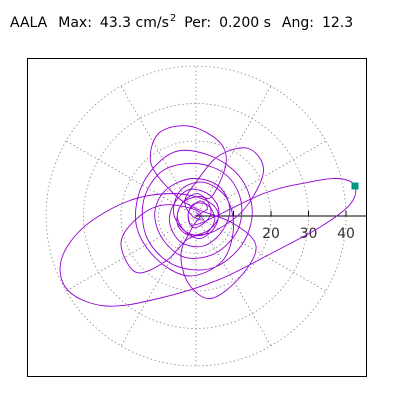  I want to click on x-tick-label-20: 20, so click(271, 234).